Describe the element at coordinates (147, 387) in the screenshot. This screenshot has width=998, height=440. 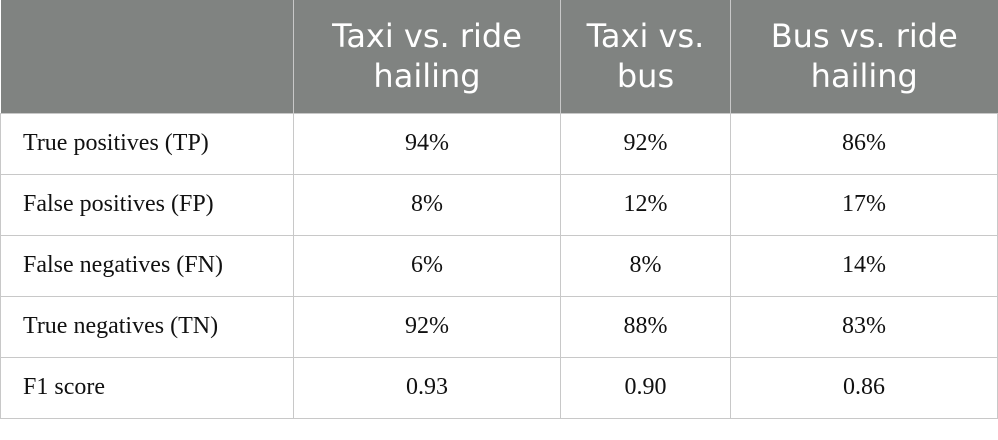
I see `row-label: F1 score` at that location.